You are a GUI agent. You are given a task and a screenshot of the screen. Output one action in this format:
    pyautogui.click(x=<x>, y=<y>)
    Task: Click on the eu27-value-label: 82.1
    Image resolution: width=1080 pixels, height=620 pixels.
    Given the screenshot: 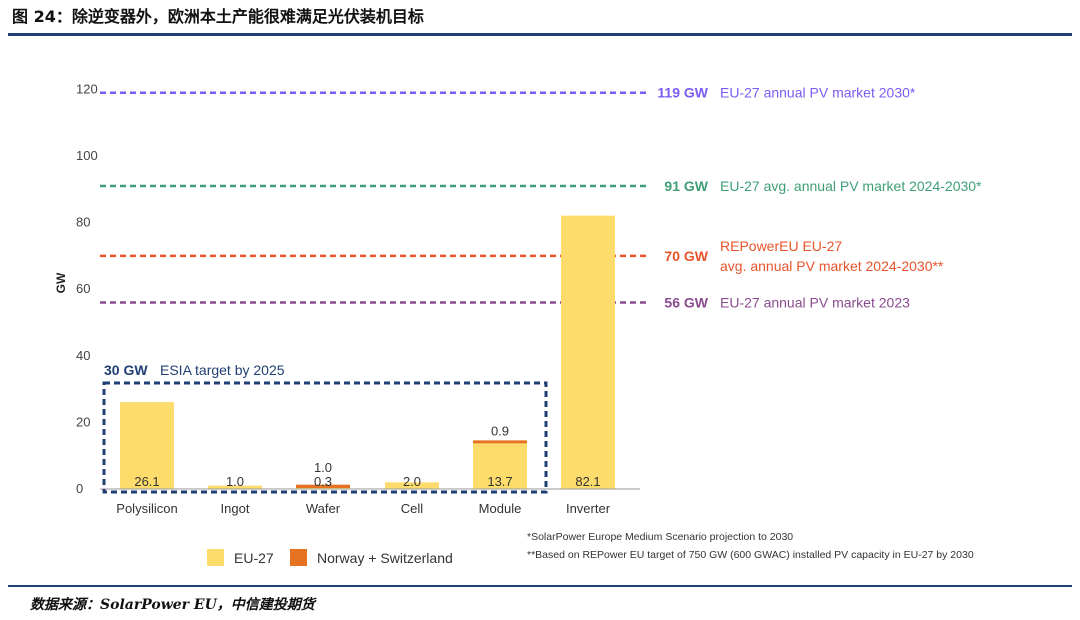 What is the action you would take?
    pyautogui.click(x=587, y=481)
    